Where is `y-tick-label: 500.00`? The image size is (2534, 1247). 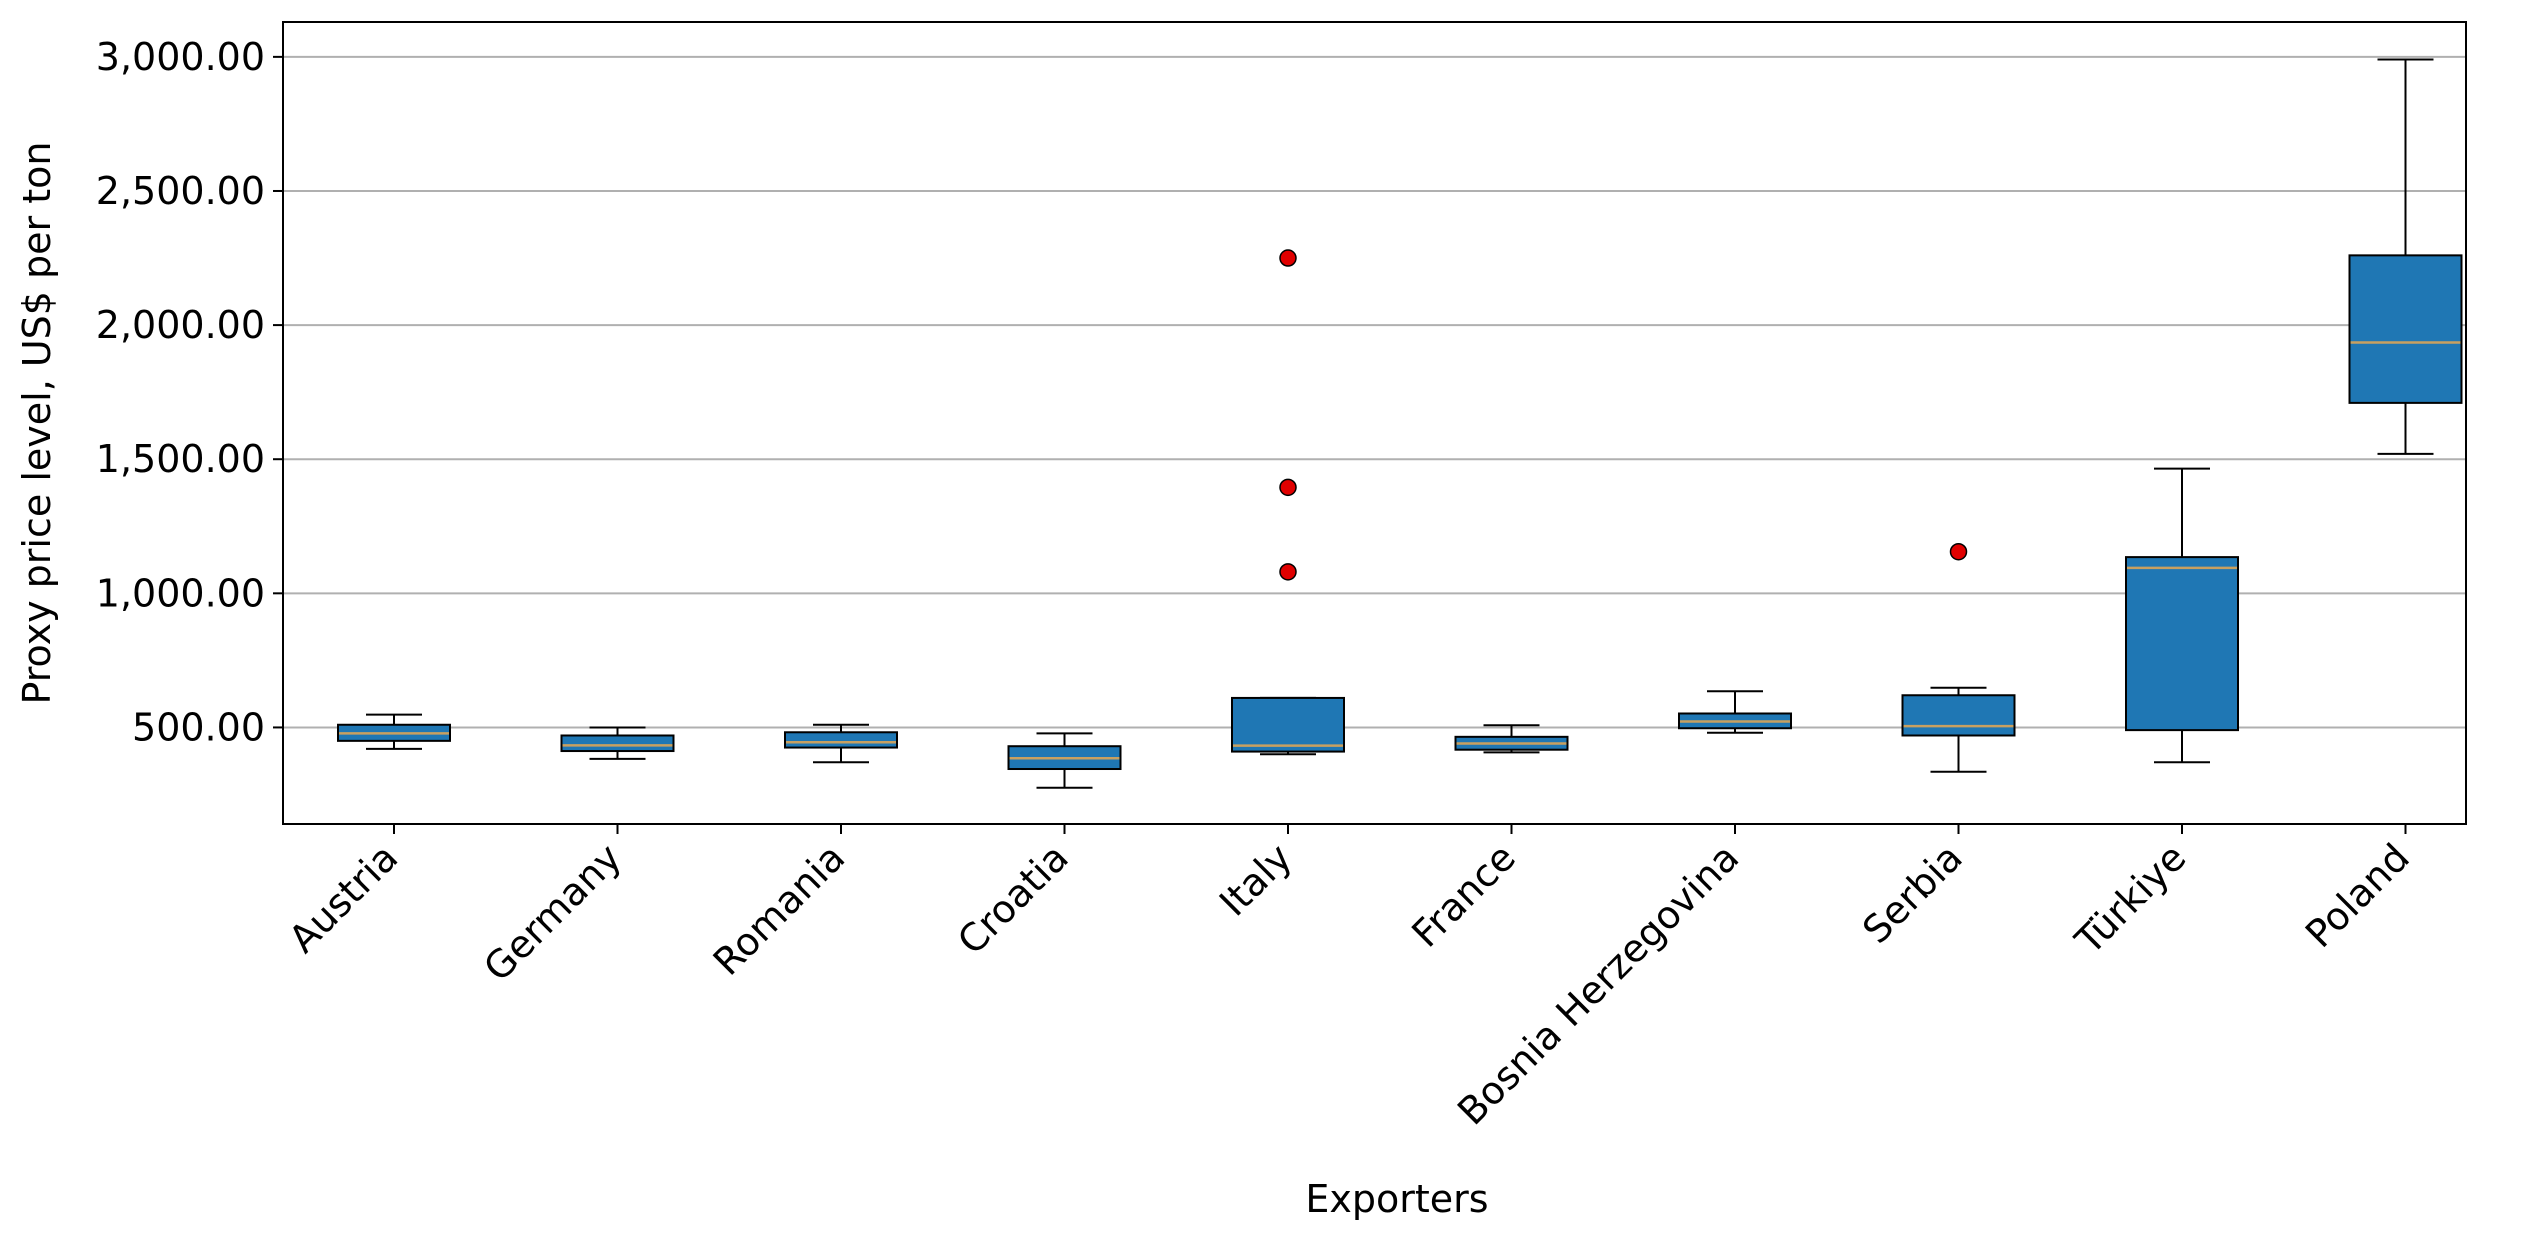 y-tick-label: 500.00 is located at coordinates (198, 727).